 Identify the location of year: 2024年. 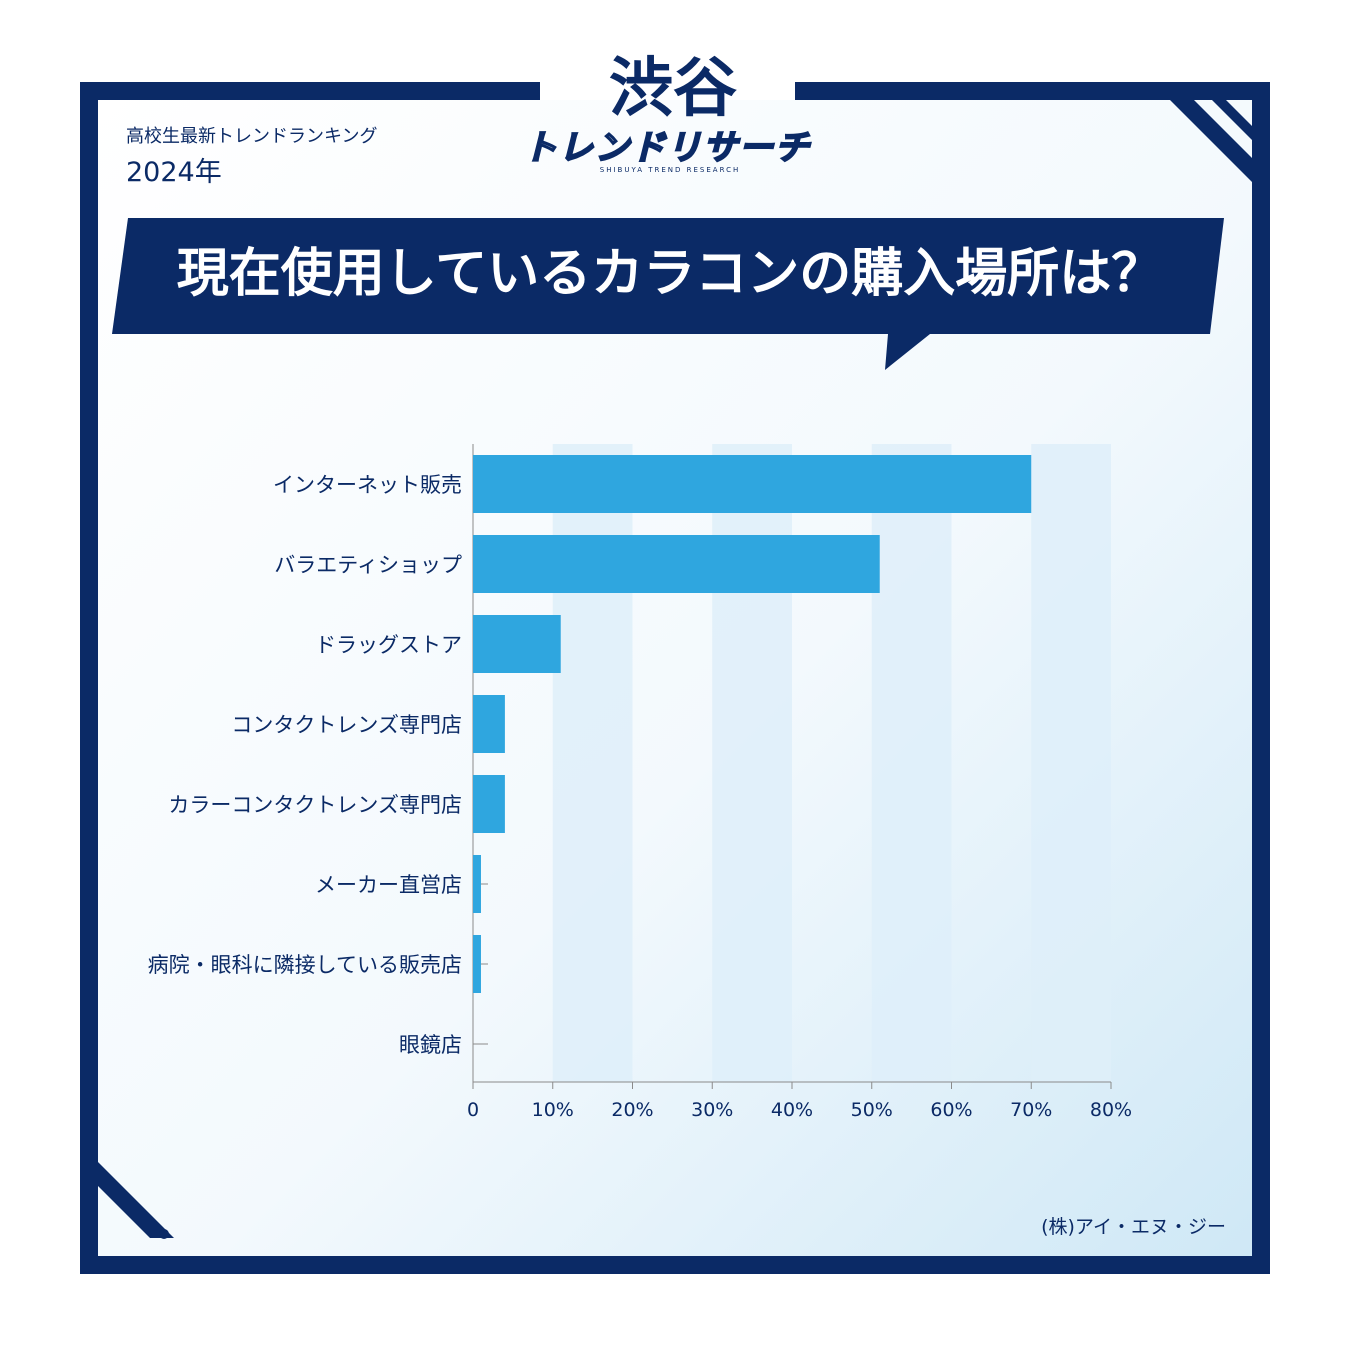
(174, 172).